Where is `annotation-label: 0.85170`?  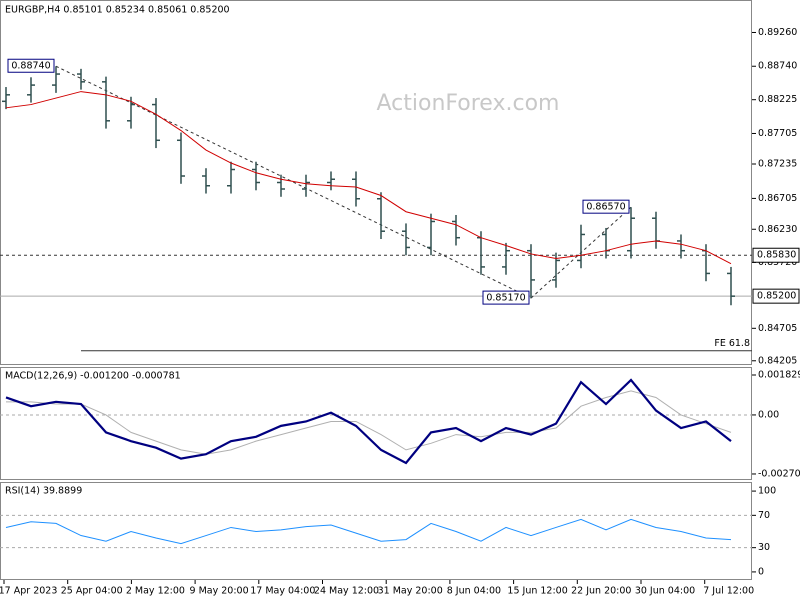 annotation-label: 0.85170 is located at coordinates (505, 298).